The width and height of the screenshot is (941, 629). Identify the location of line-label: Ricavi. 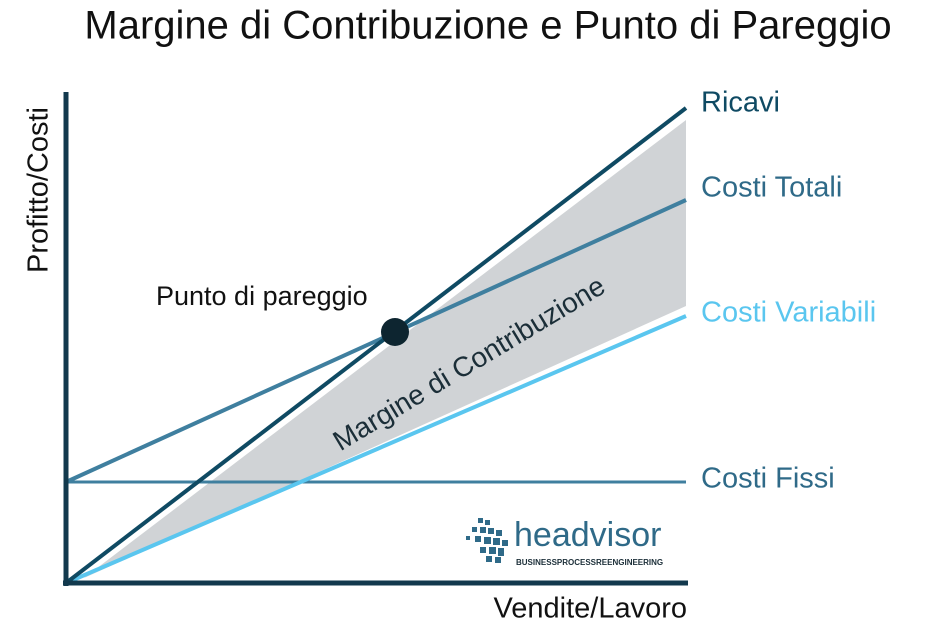
(740, 103).